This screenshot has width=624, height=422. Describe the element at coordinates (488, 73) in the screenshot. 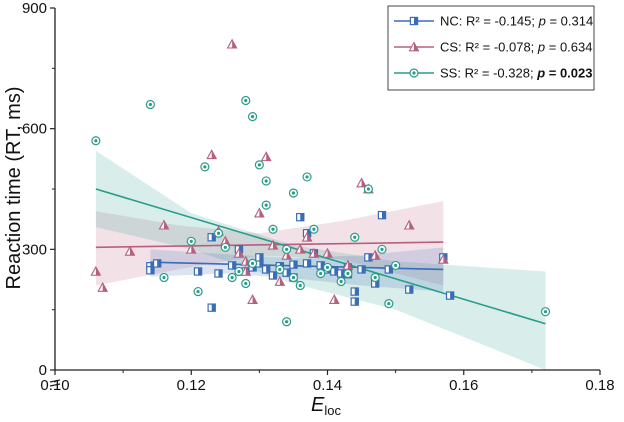

I see `legend-label-prefix: SS: R² = -0.328;` at that location.